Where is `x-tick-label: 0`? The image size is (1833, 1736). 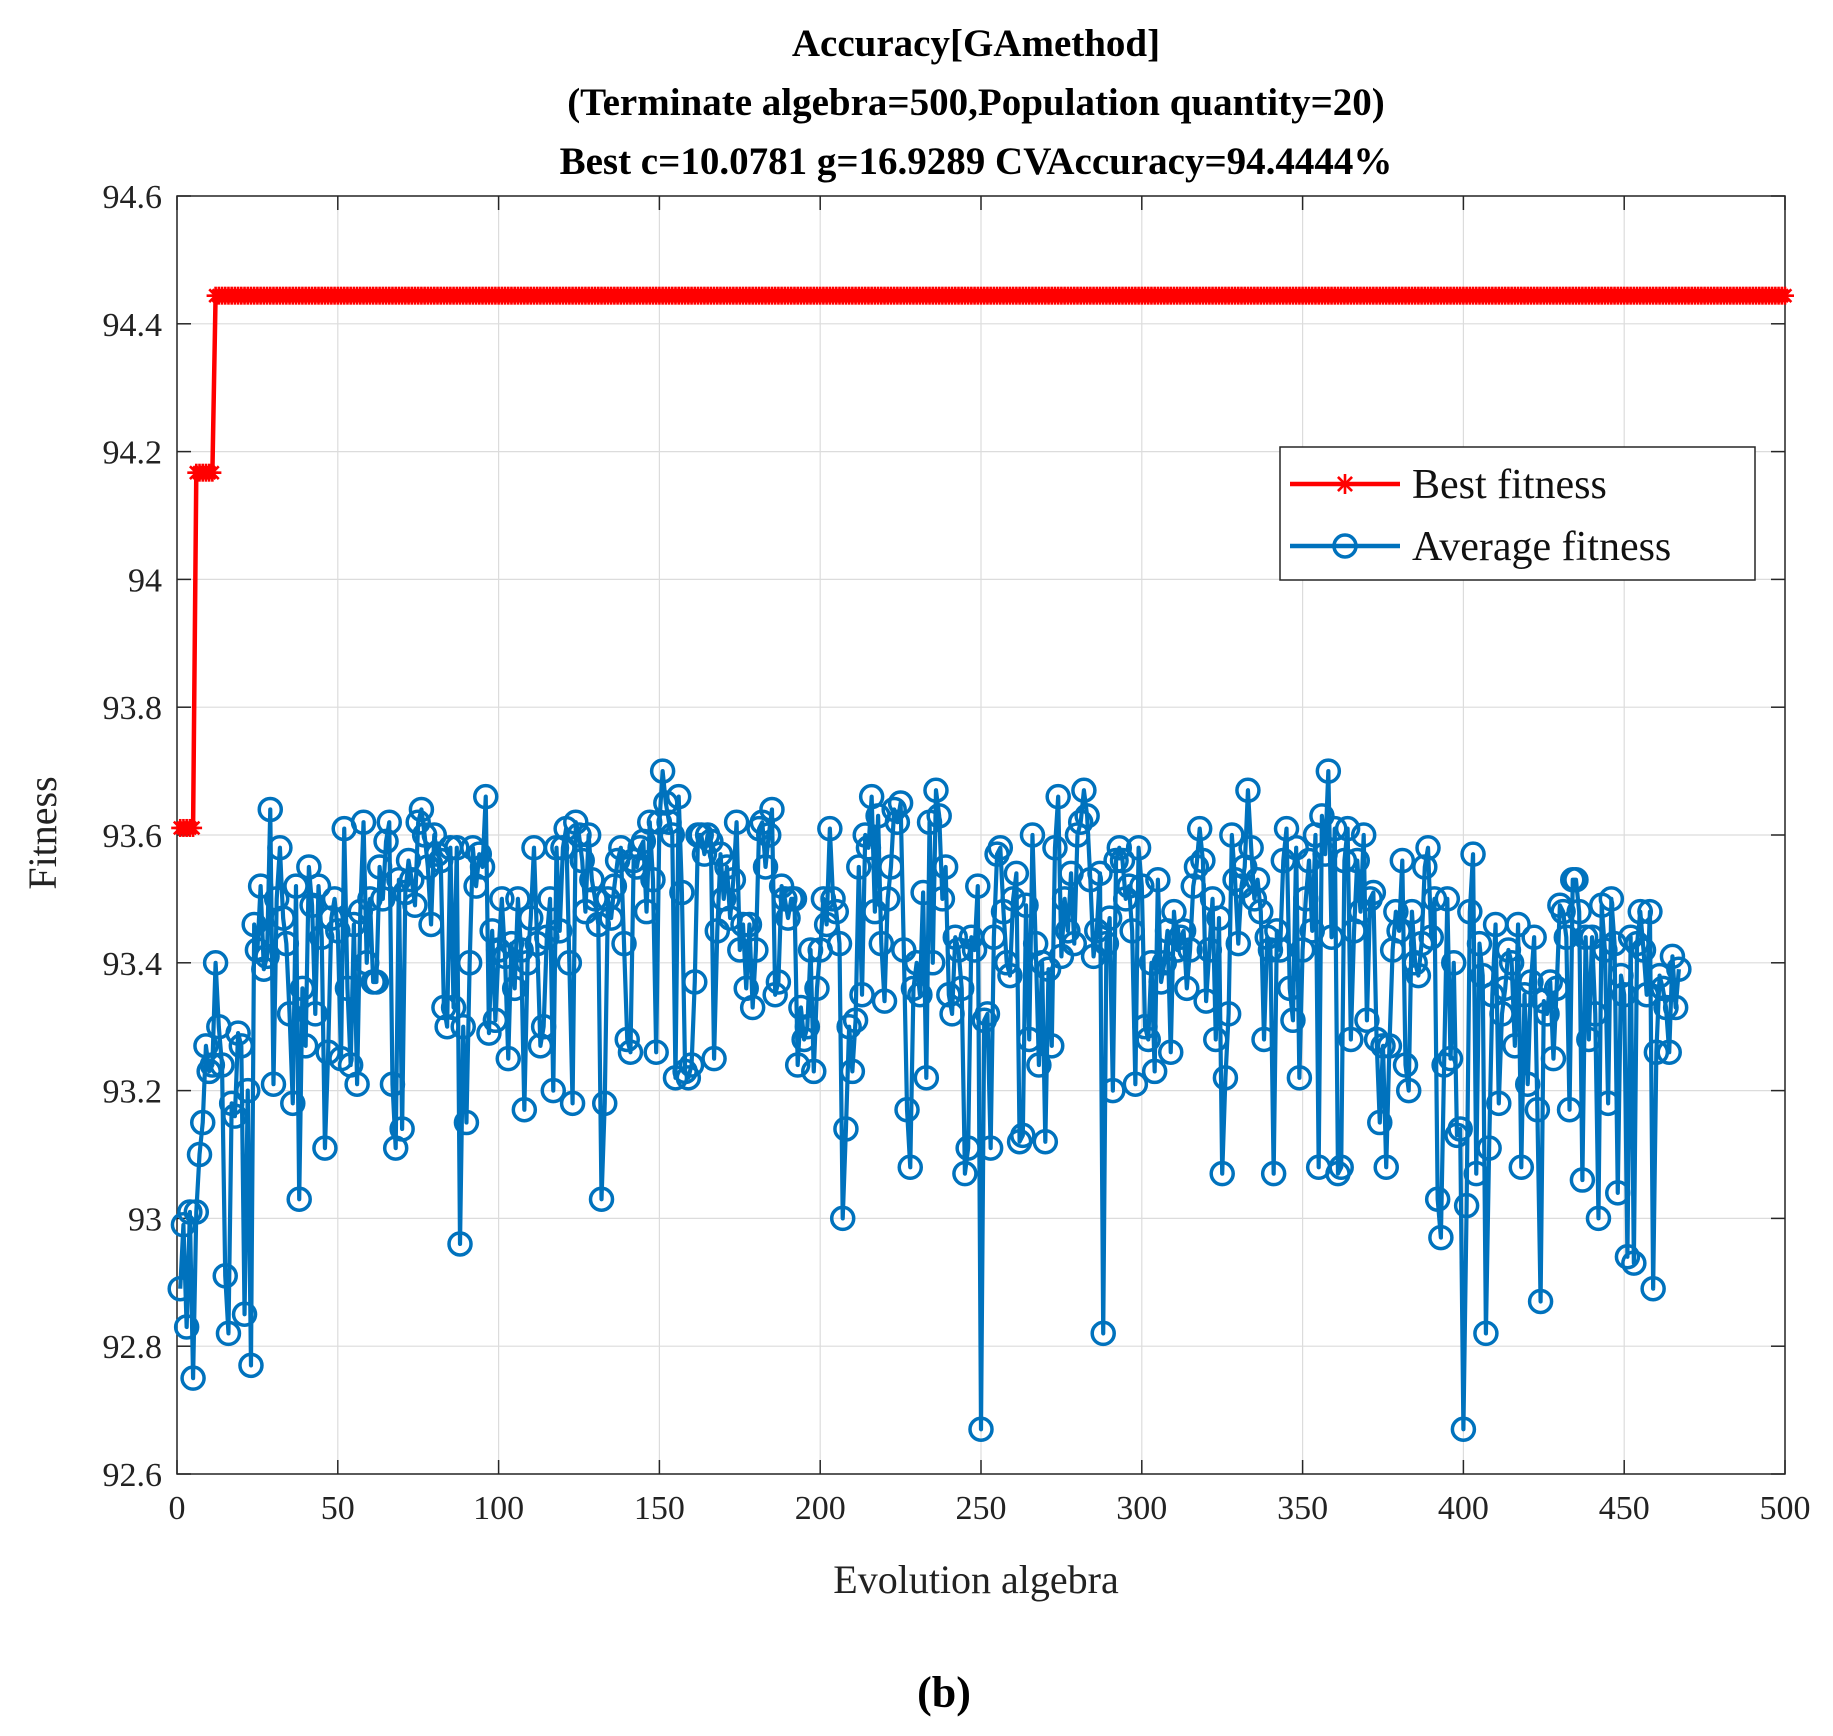 x-tick-label: 0 is located at coordinates (177, 1508).